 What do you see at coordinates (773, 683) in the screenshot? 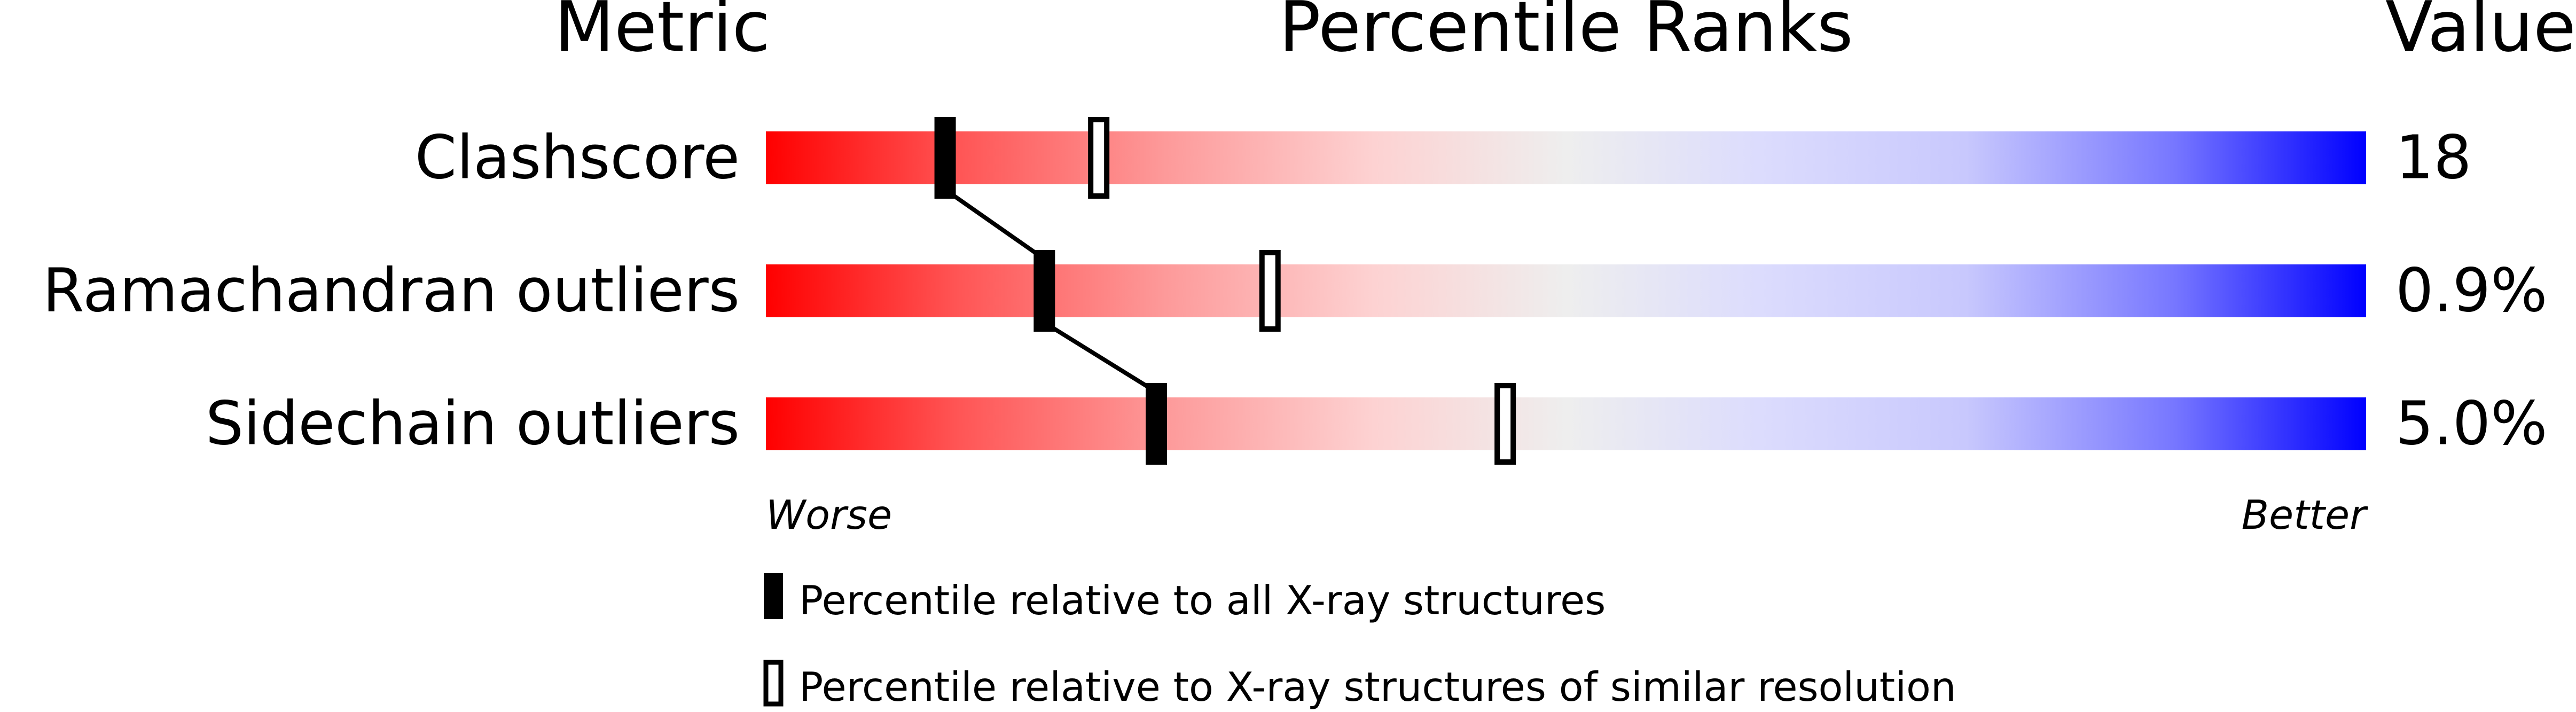
I see `legend-open-marker-icon` at bounding box center [773, 683].